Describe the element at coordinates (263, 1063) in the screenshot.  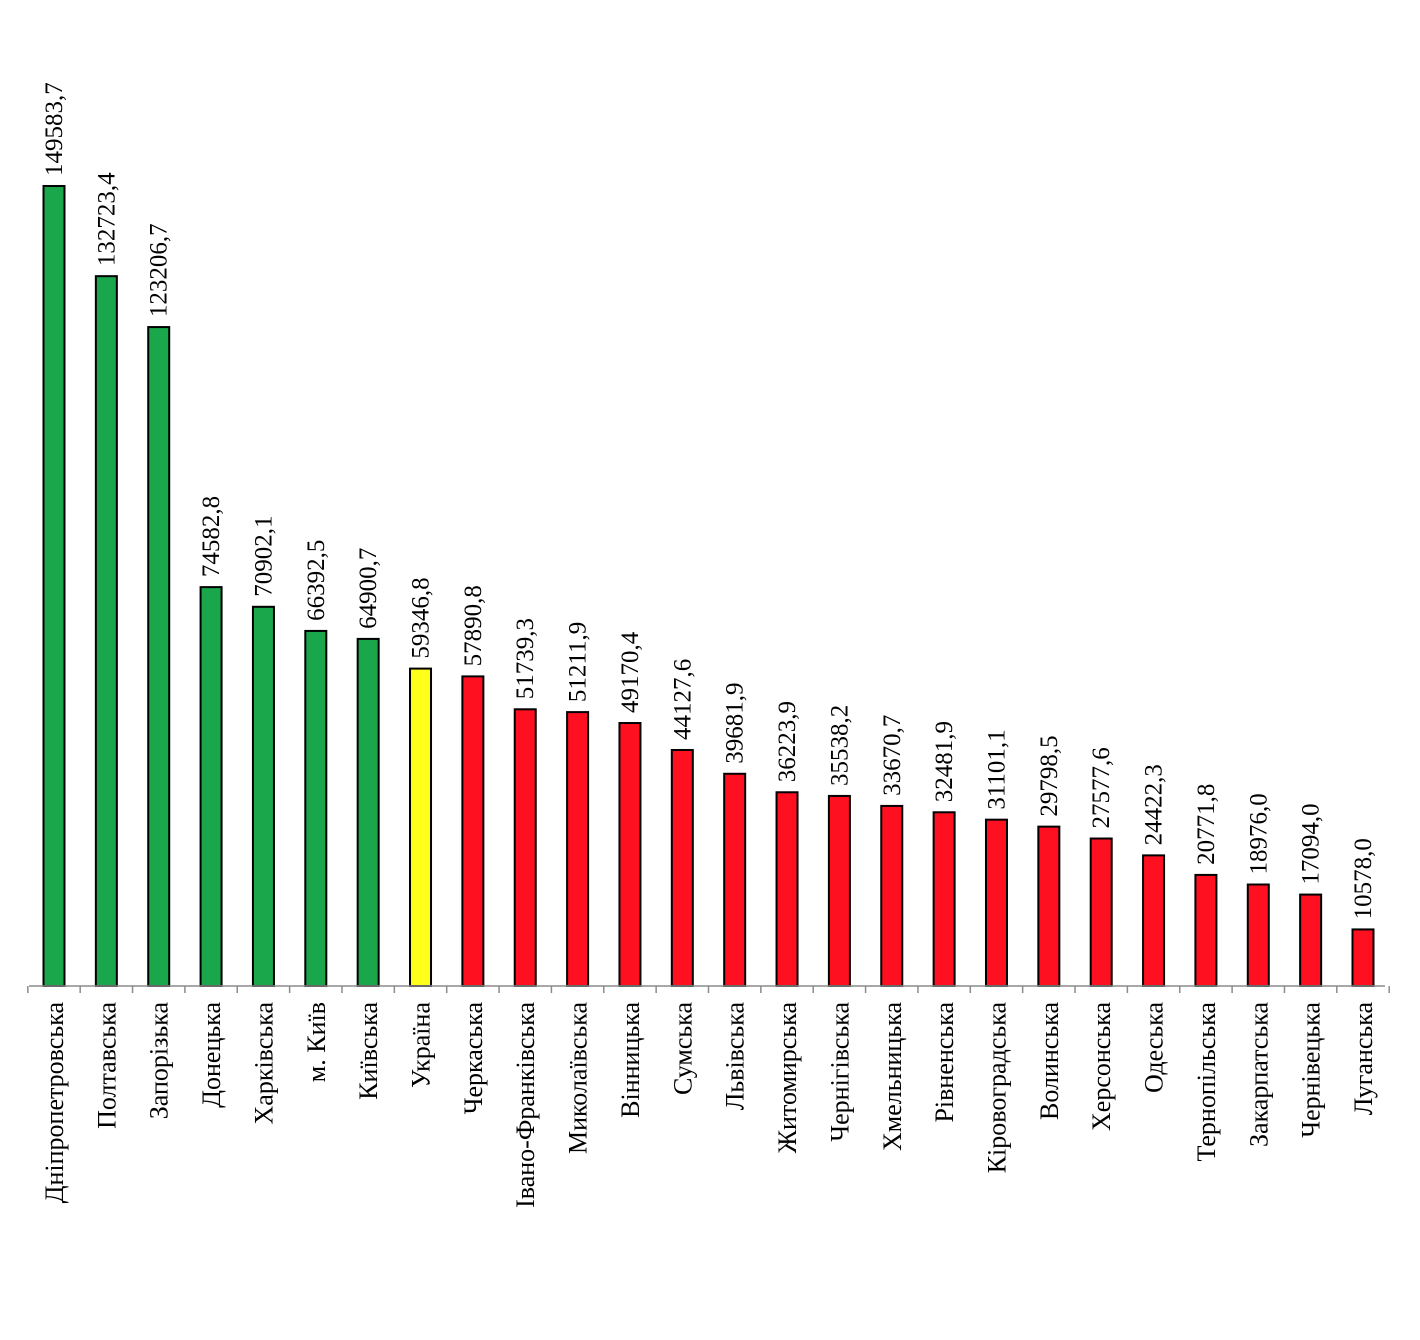
I see `category-label: Харківська` at that location.